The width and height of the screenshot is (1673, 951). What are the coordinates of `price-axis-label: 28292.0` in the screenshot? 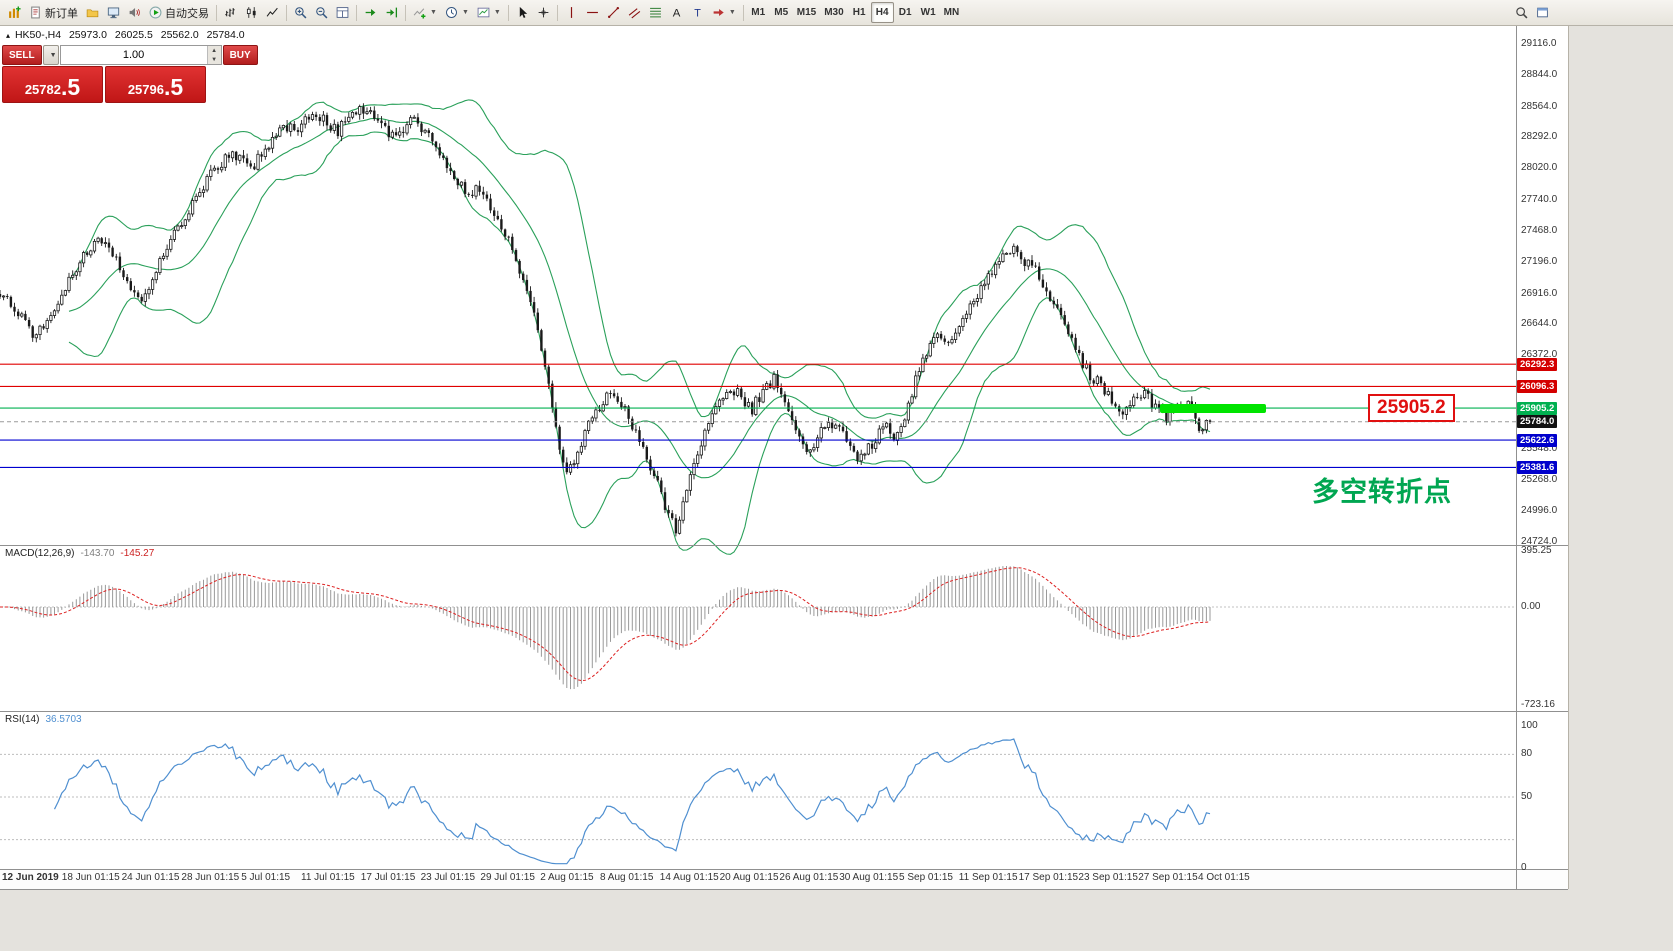 It's located at (1539, 137).